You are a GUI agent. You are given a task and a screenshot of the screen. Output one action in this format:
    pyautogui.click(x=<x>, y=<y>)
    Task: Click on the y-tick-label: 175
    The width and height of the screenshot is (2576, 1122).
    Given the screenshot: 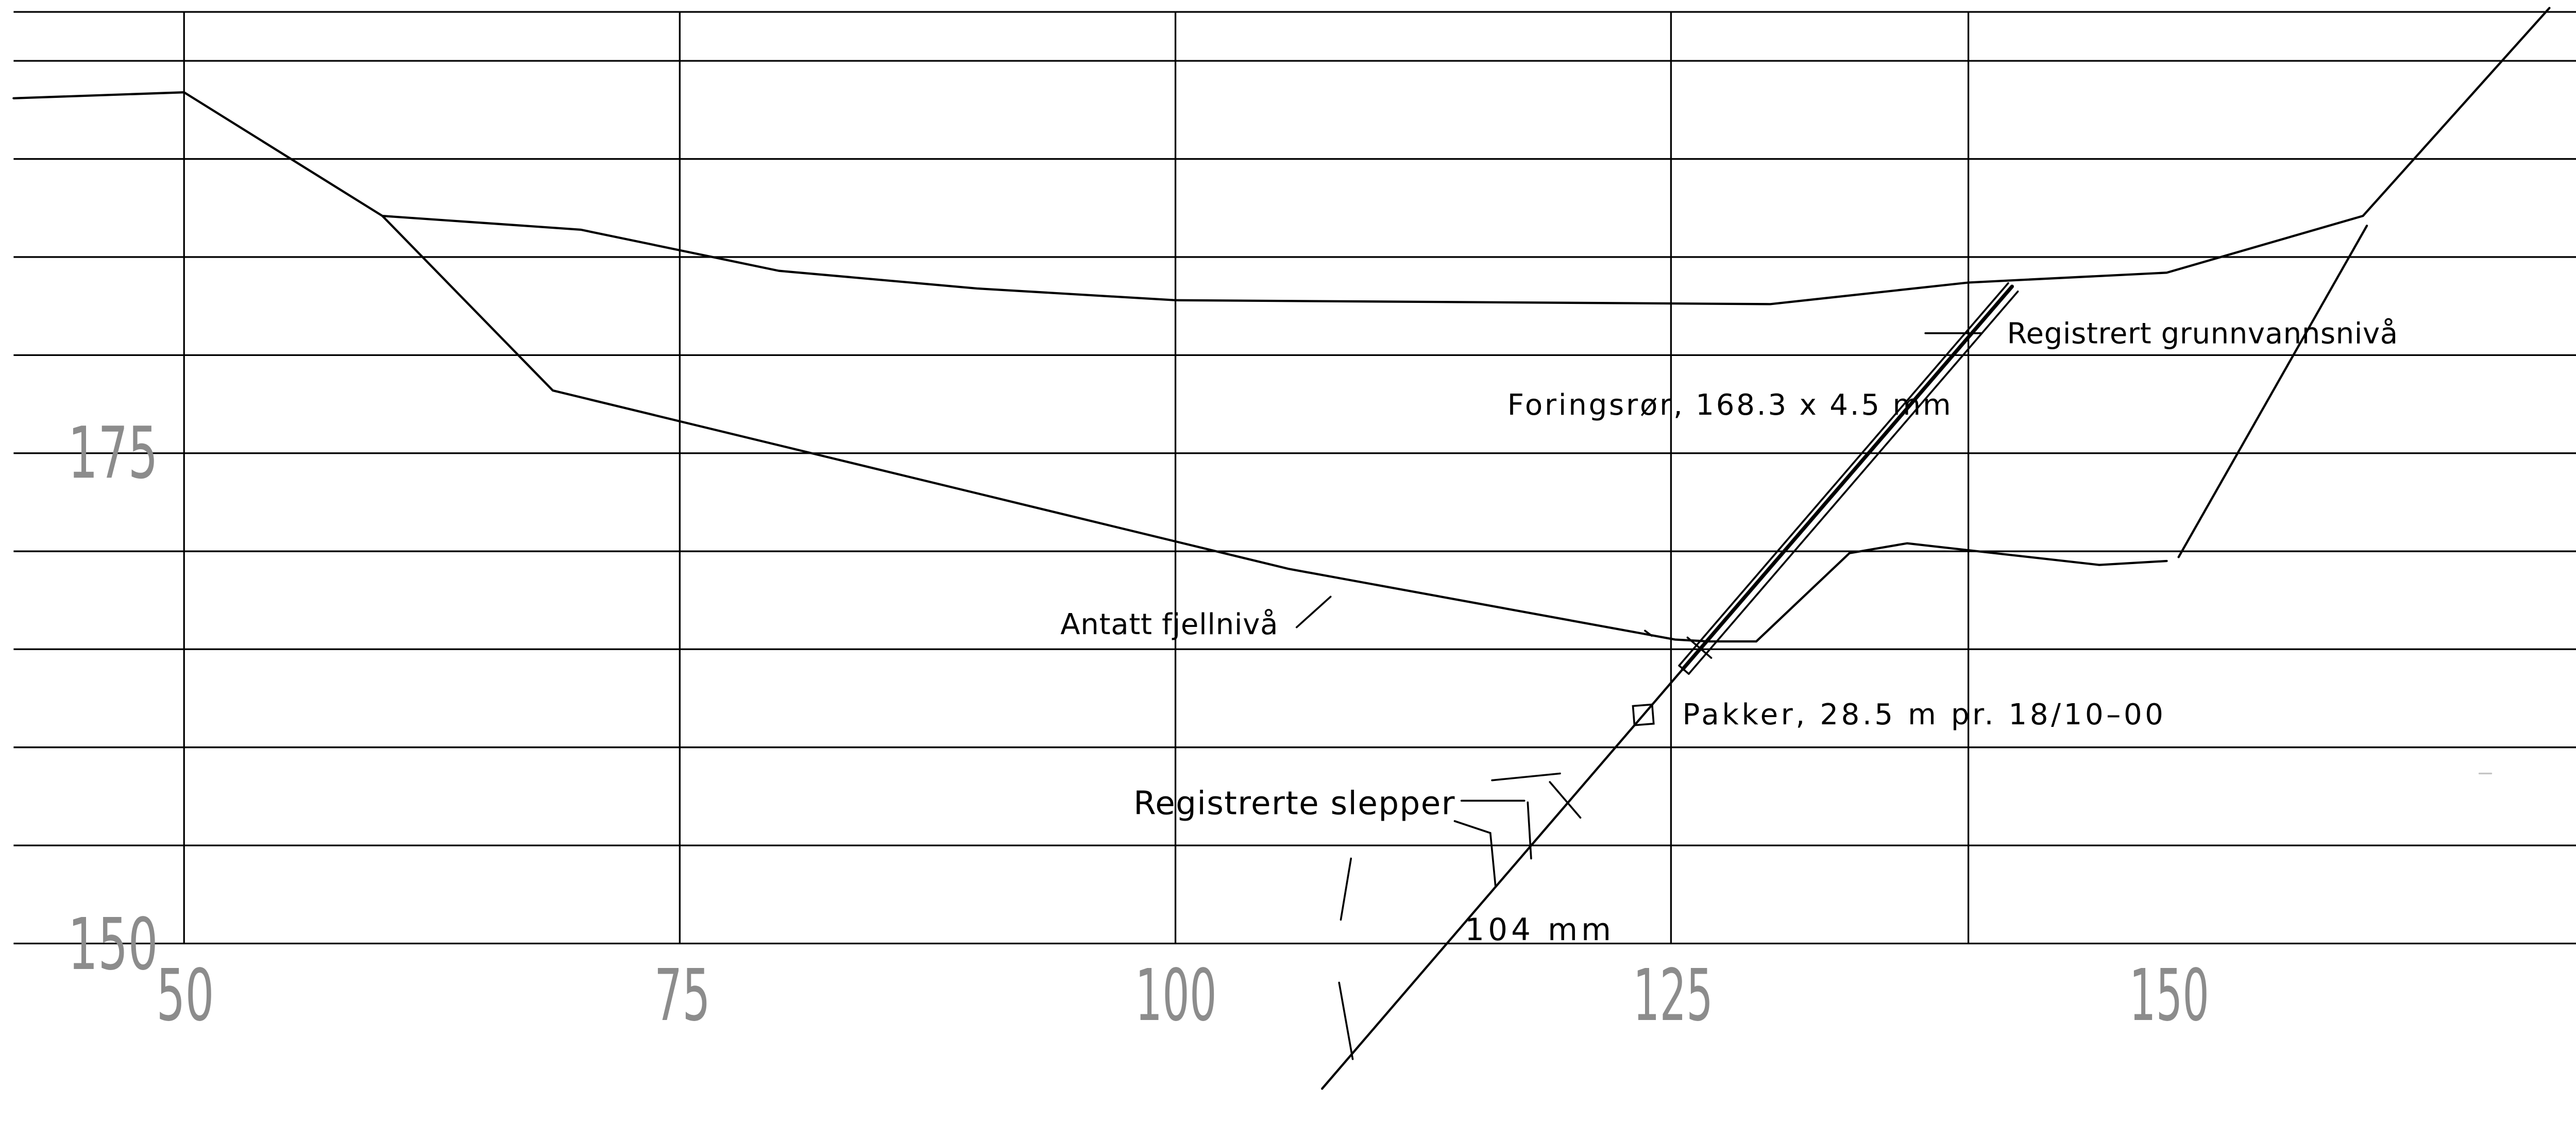 What is the action you would take?
    pyautogui.click(x=113, y=453)
    